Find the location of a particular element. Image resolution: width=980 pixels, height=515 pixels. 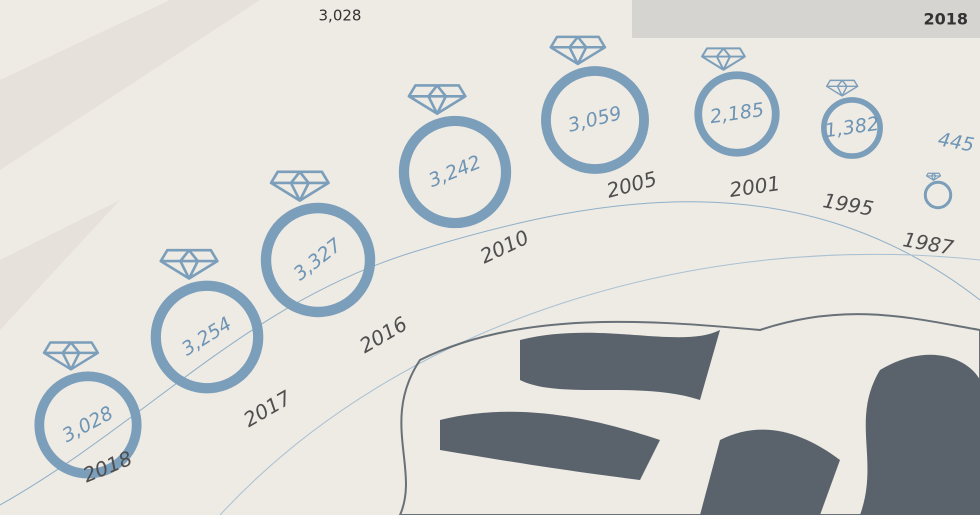

year-label: 2001 is located at coordinates (755, 186).